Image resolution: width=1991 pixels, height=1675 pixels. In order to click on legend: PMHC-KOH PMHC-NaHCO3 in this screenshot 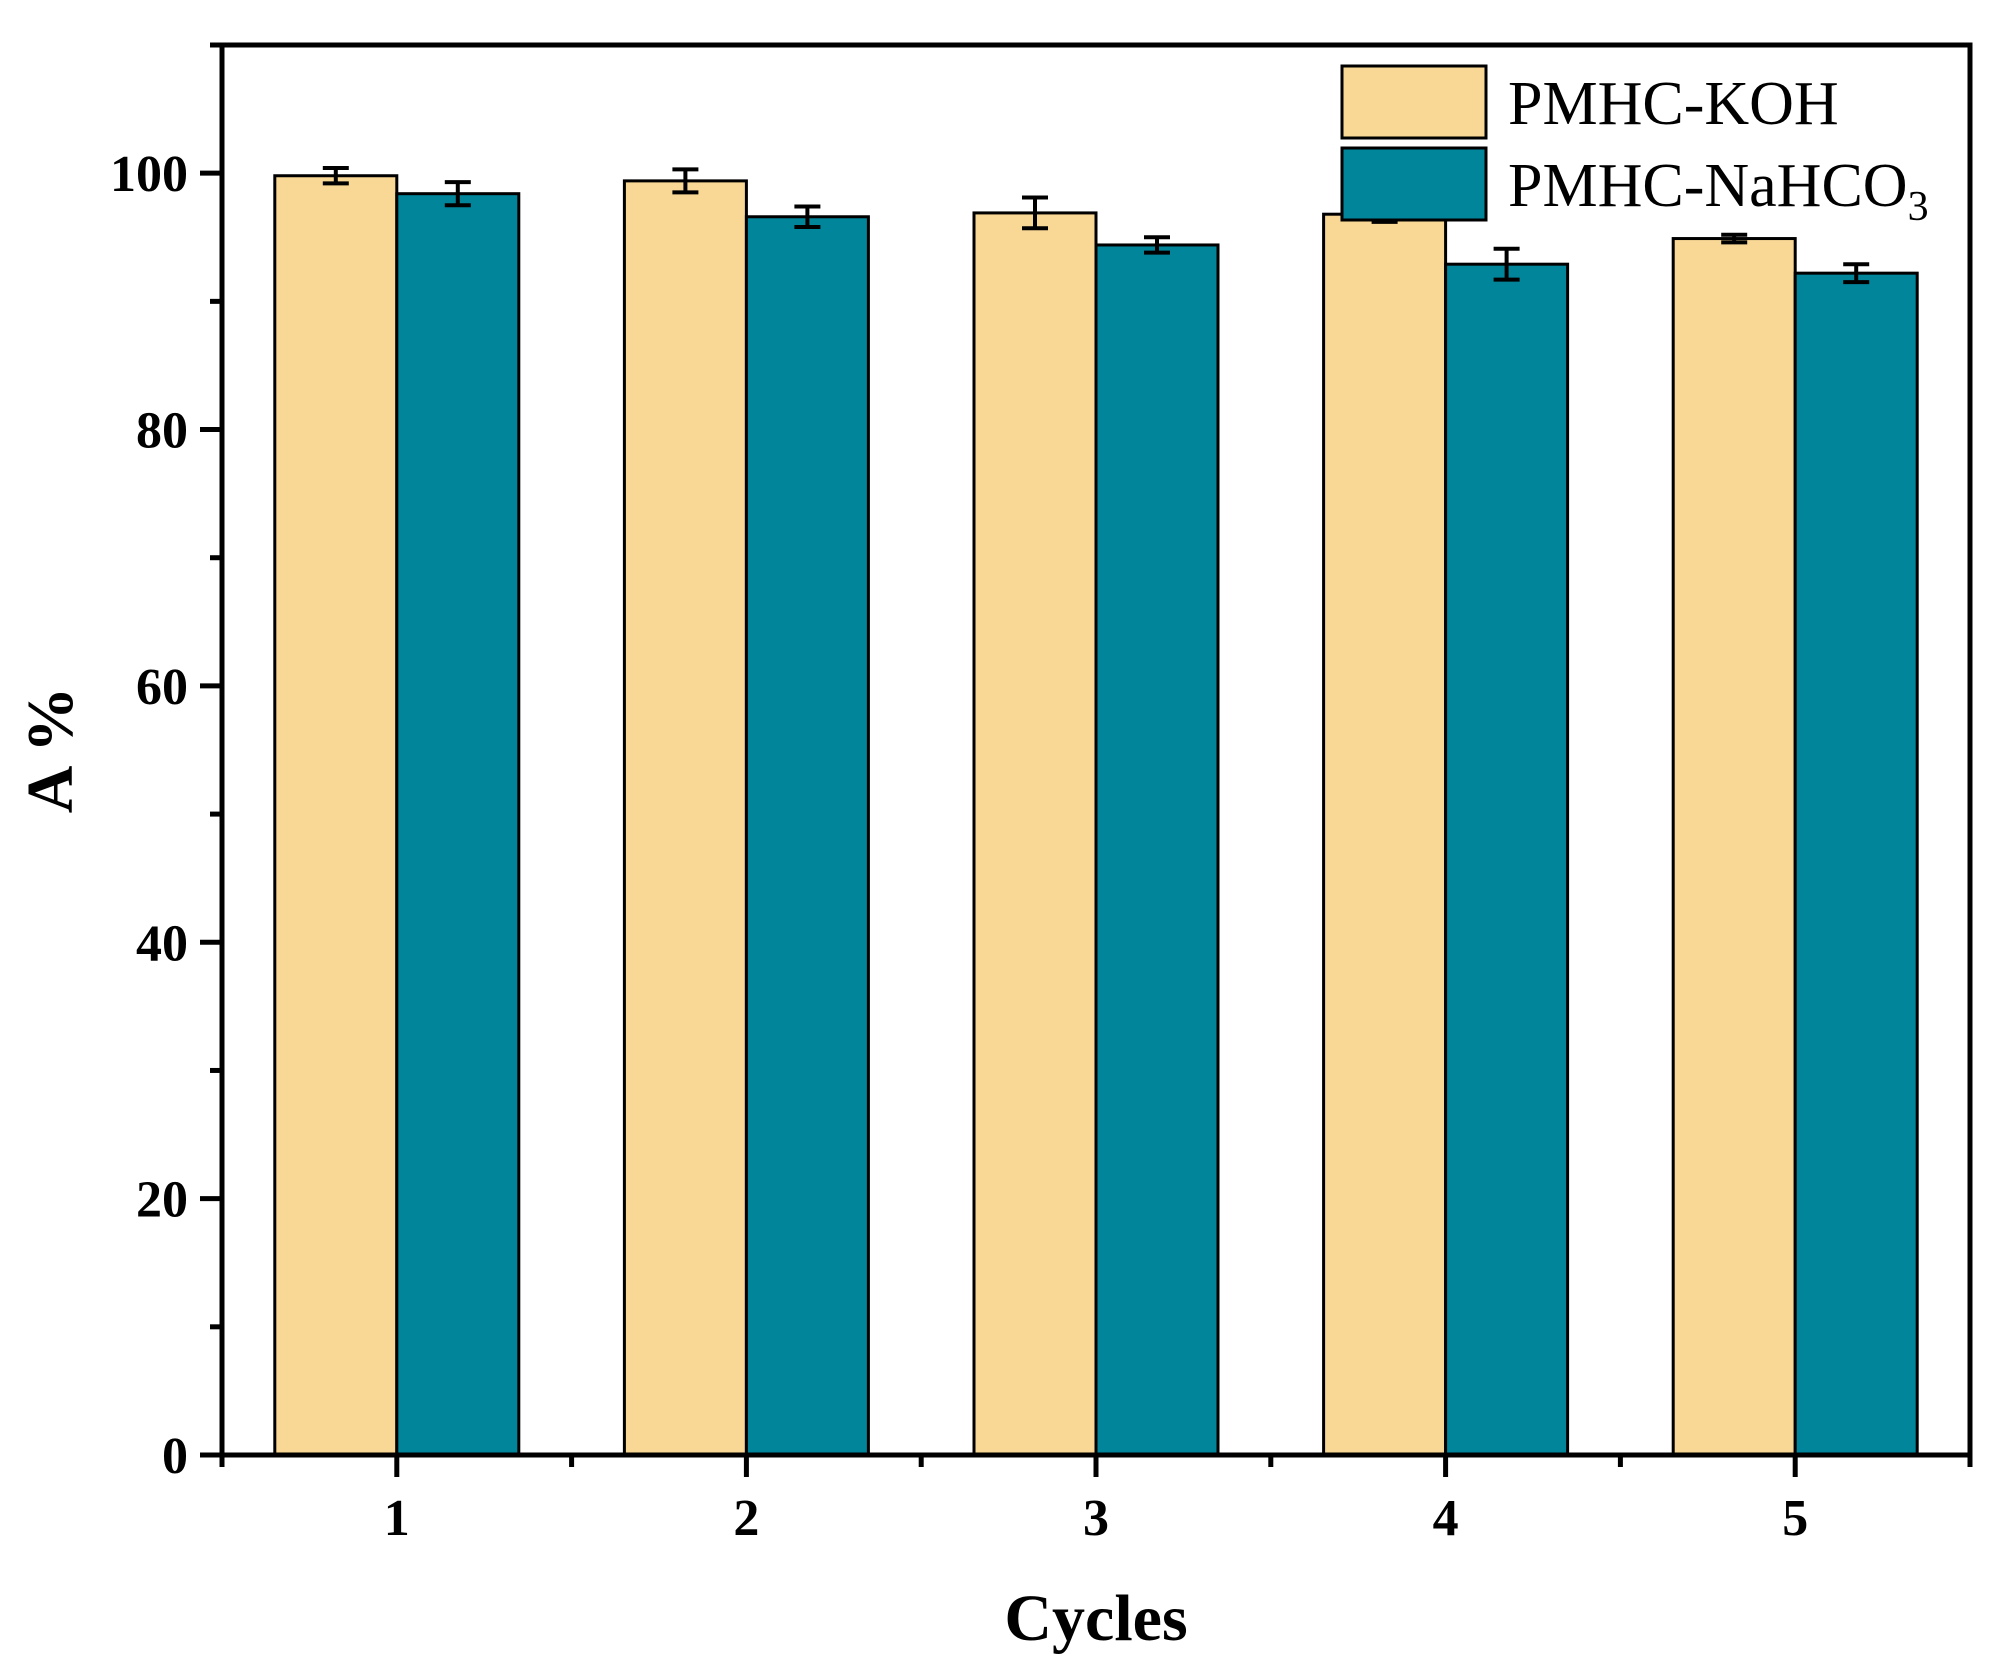, I will do `click(1634, 147)`.